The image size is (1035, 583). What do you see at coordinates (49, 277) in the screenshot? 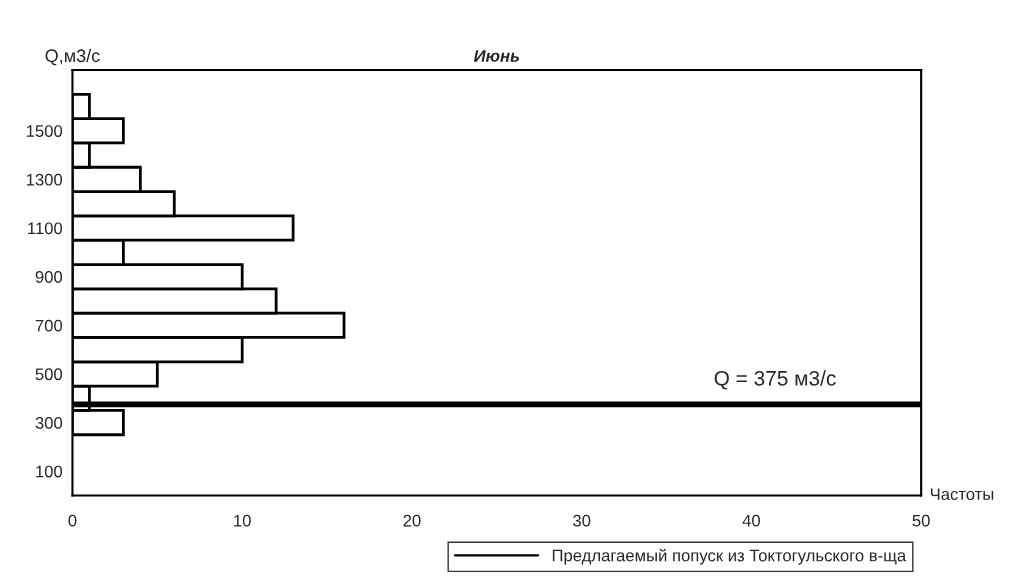
I see `y-tick-label: 900` at bounding box center [49, 277].